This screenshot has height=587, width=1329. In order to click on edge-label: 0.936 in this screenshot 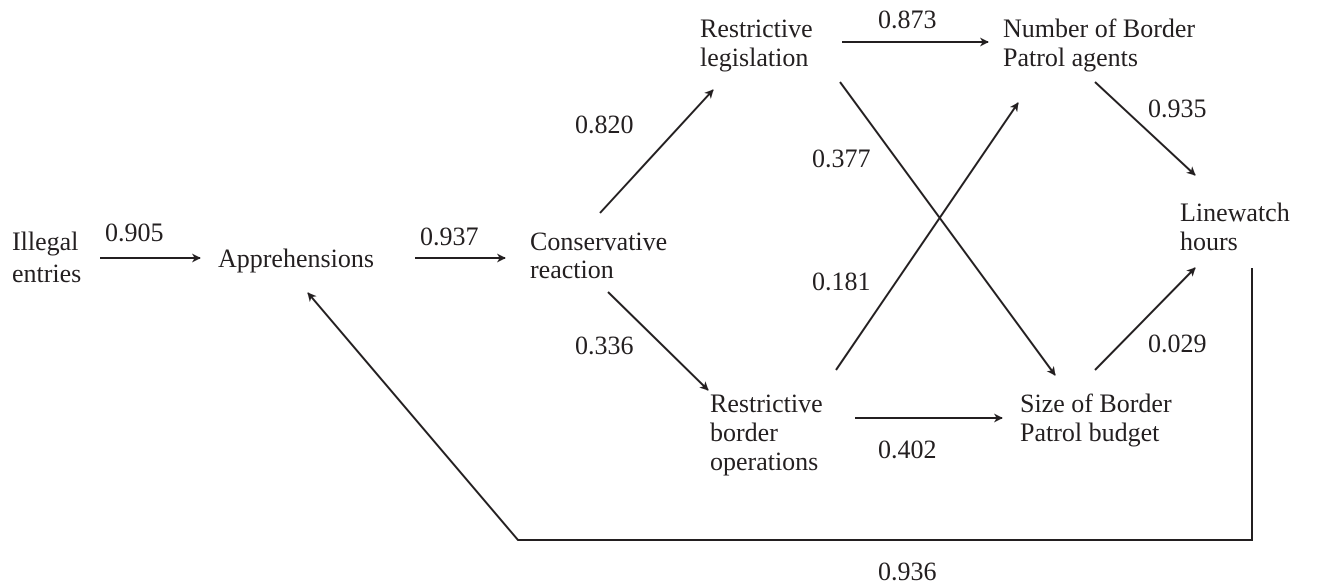, I will do `click(907, 571)`.